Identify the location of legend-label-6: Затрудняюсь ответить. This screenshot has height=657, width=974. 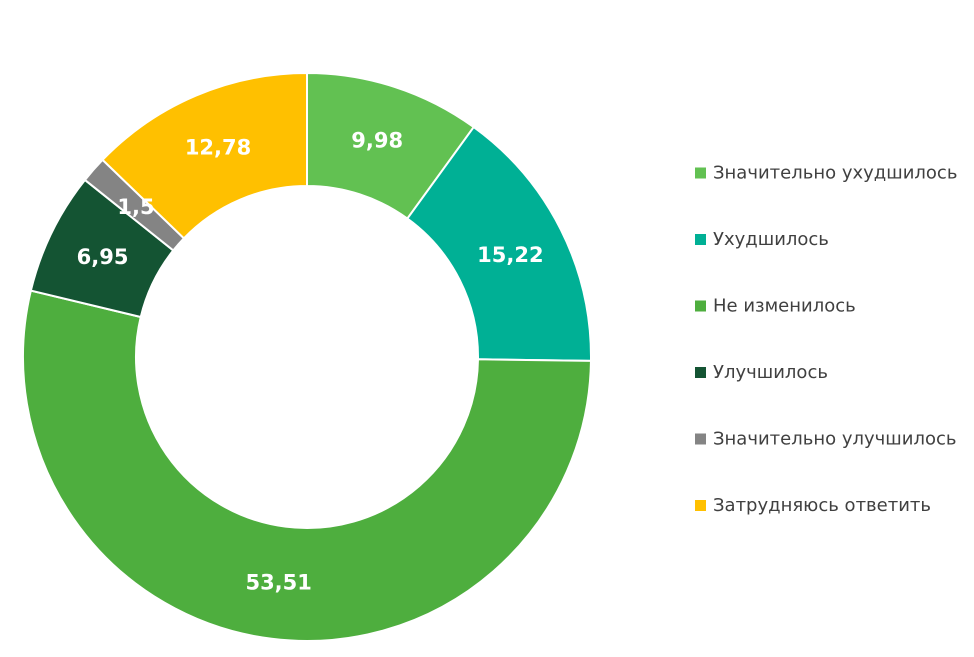
(822, 505).